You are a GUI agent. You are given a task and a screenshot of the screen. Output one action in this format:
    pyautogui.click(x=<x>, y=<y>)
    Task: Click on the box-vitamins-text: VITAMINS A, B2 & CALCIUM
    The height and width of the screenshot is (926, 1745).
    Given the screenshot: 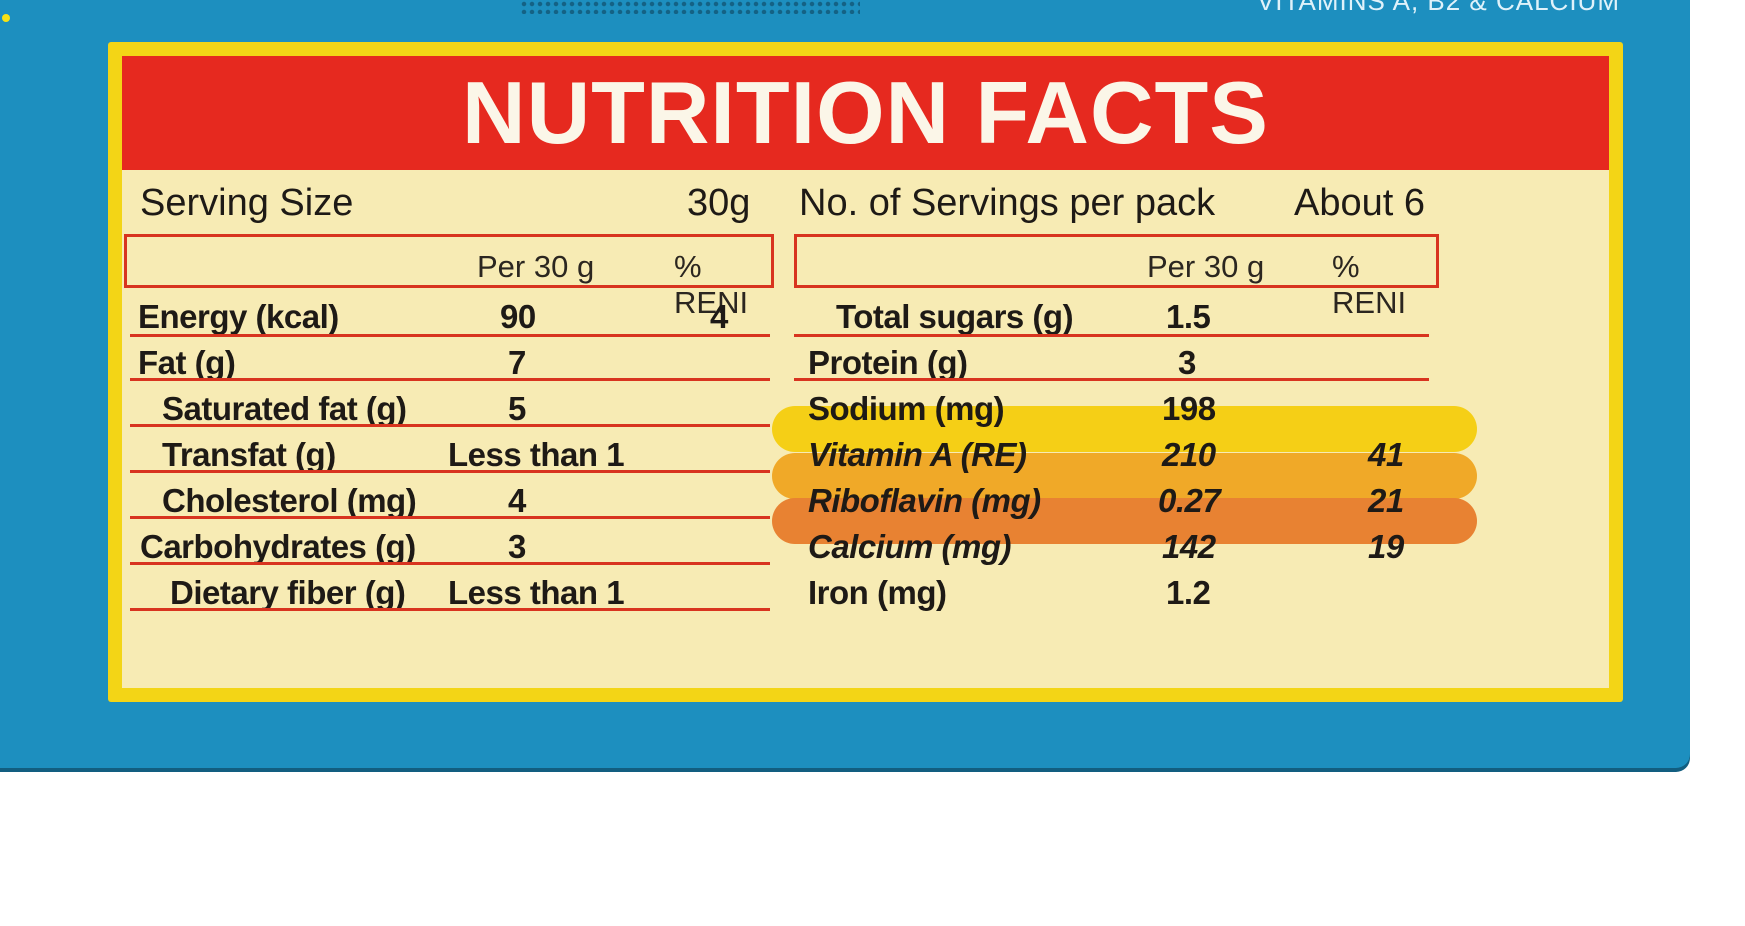 What is the action you would take?
    pyautogui.click(x=1438, y=8)
    